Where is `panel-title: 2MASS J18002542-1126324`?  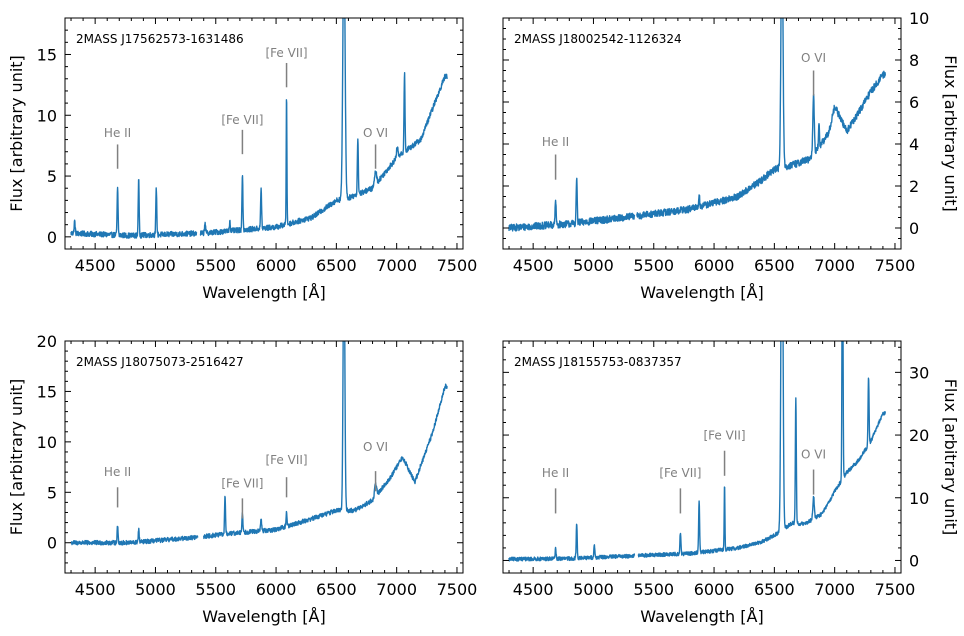 panel-title: 2MASS J18002542-1126324 is located at coordinates (598, 39).